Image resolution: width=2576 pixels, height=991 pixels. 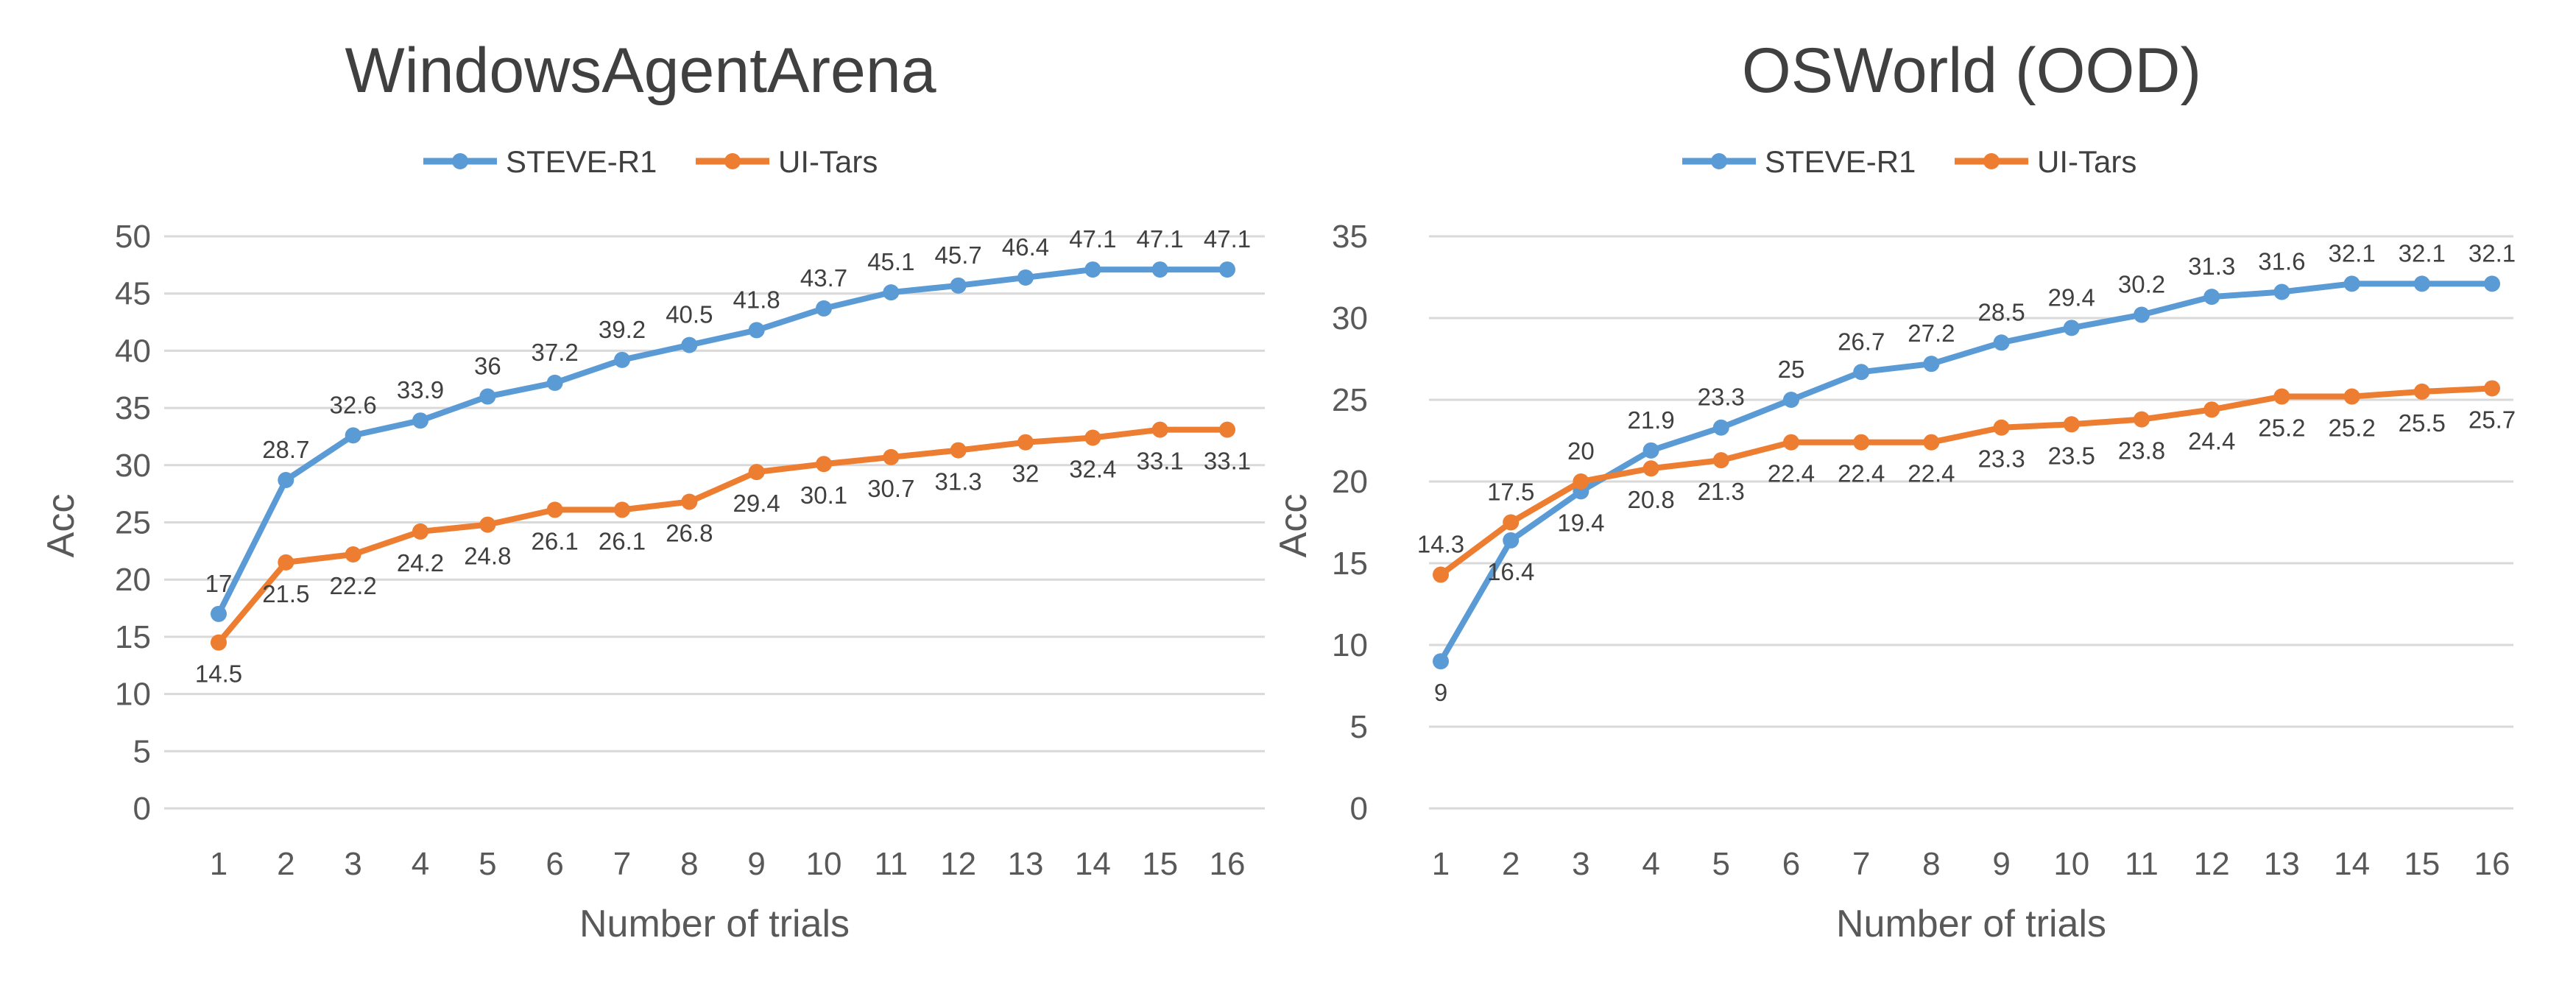 What do you see at coordinates (689, 315) in the screenshot?
I see `data-label: 40.5` at bounding box center [689, 315].